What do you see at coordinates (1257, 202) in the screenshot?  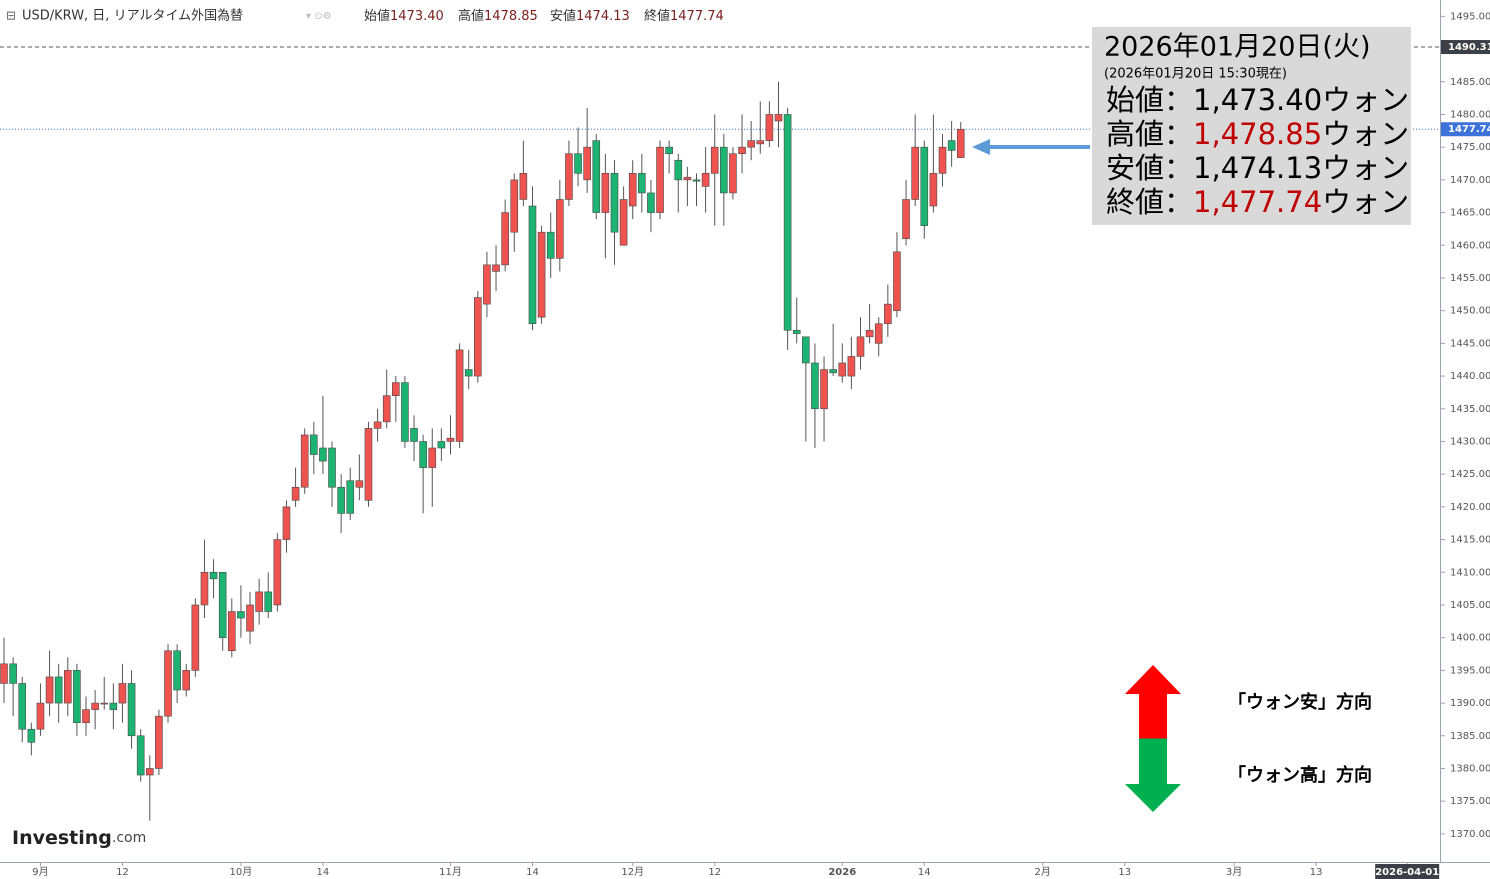 I see `annotation-row: 終値：1,477.74ウォン` at bounding box center [1257, 202].